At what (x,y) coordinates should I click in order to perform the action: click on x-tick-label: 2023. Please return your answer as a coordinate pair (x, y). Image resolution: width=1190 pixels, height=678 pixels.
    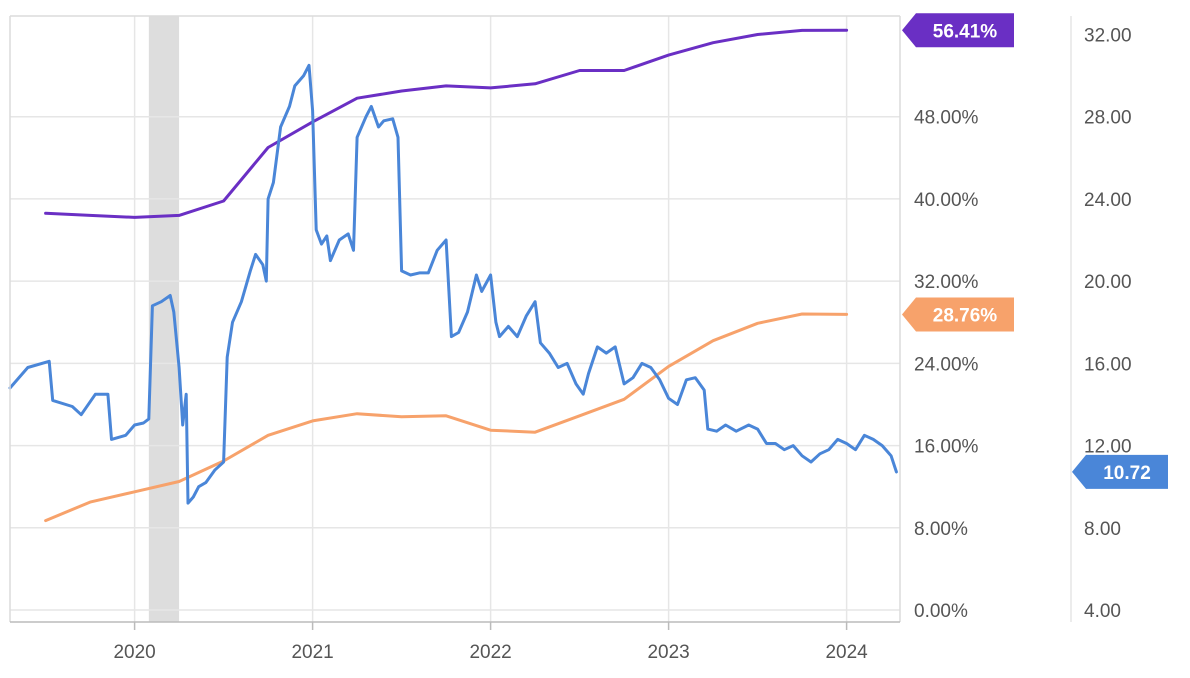
    Looking at the image, I should click on (668, 652).